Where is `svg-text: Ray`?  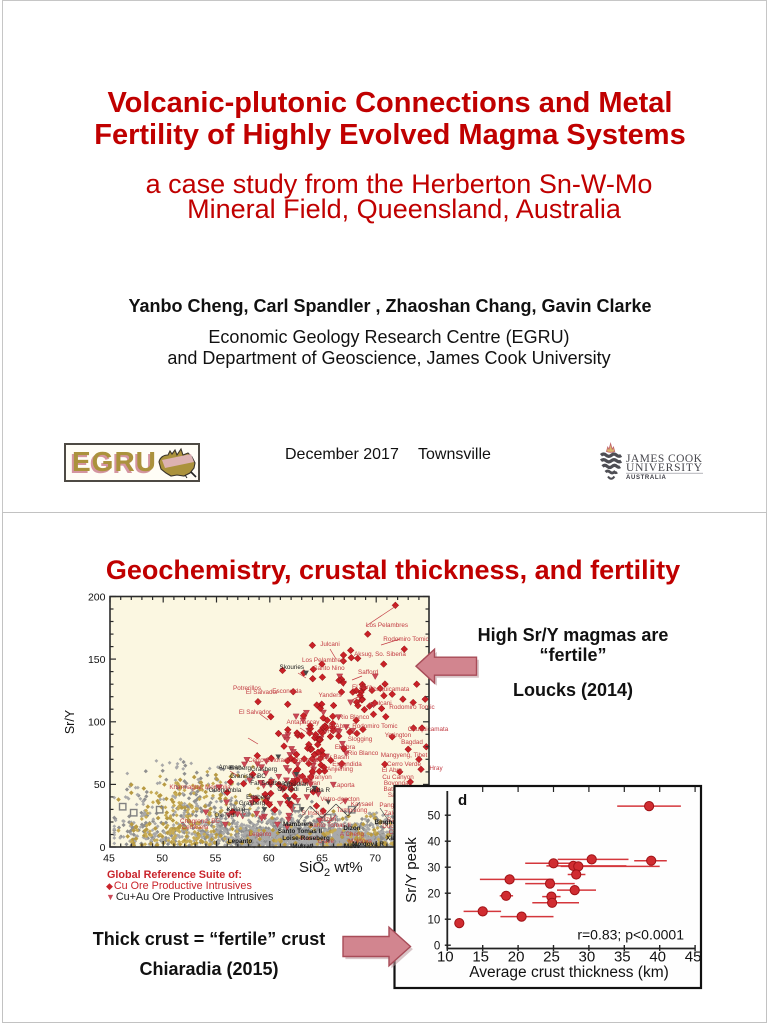
svg-text: Ray is located at coordinates (333, 731).